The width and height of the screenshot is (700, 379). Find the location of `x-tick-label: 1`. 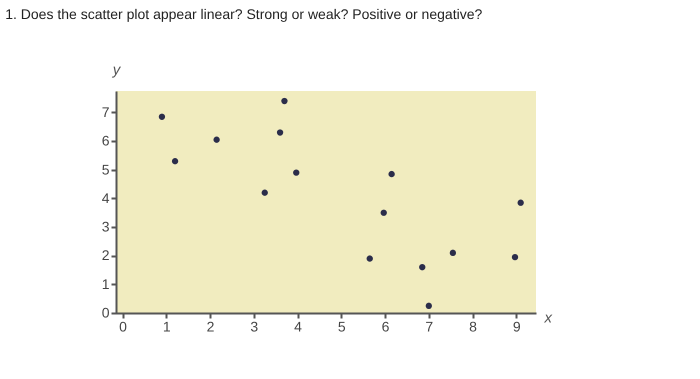

x-tick-label: 1 is located at coordinates (166, 326).